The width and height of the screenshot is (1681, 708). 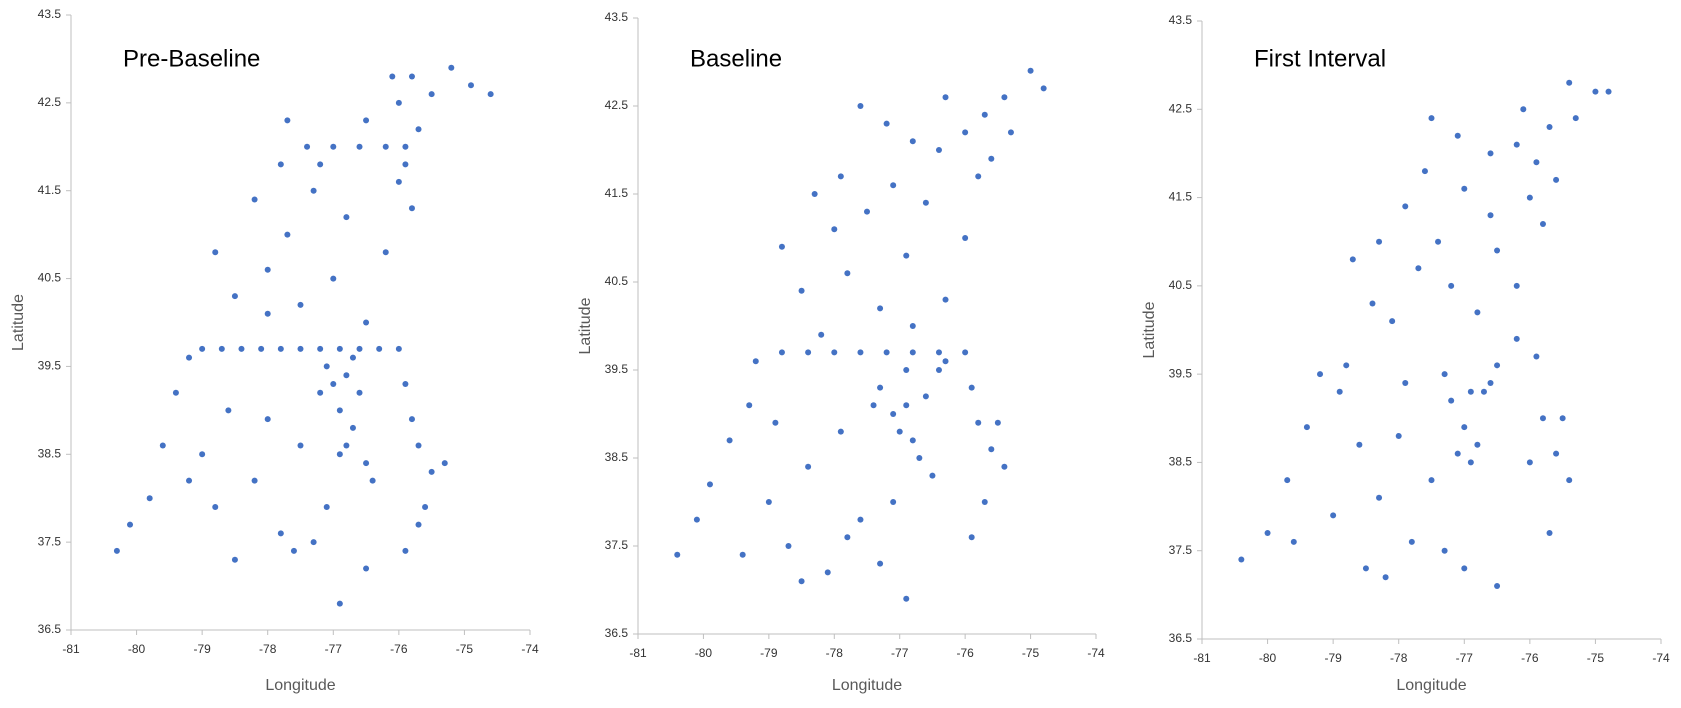 What do you see at coordinates (1661, 658) in the screenshot?
I see `x-tick-label: -74` at bounding box center [1661, 658].